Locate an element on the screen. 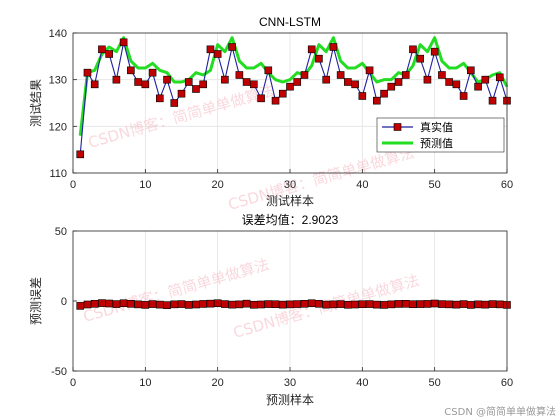  top-y-tick-label: 140 is located at coordinates (58, 34).